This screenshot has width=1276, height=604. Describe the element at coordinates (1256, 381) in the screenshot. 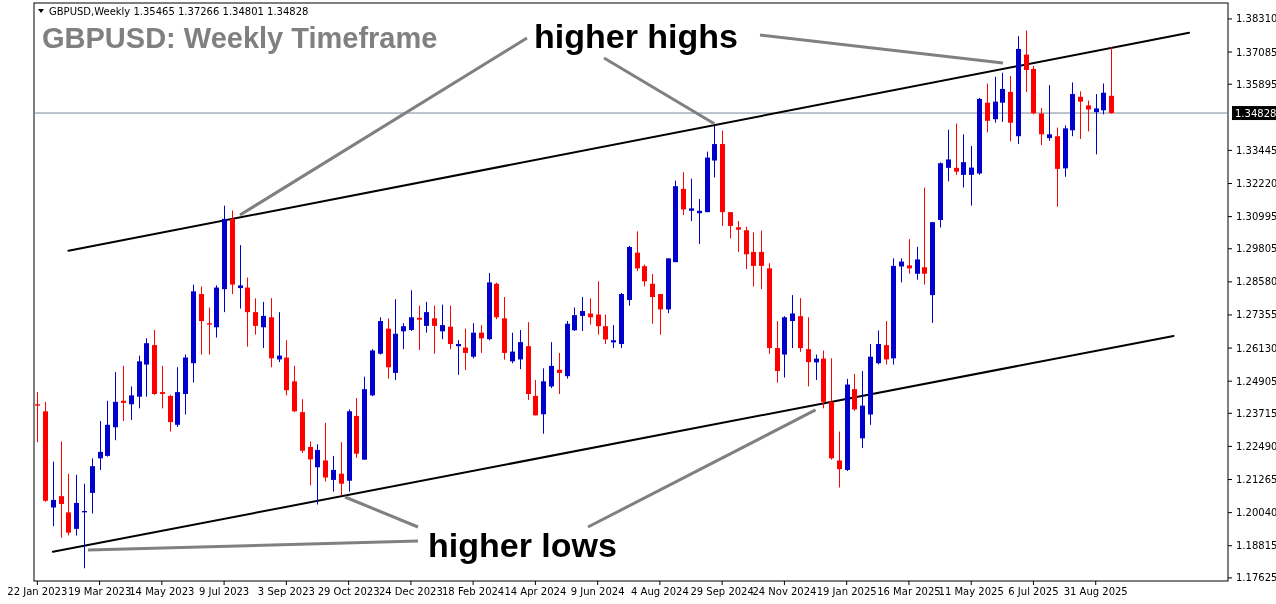

I see `y-tick-label: 1.24905` at that location.